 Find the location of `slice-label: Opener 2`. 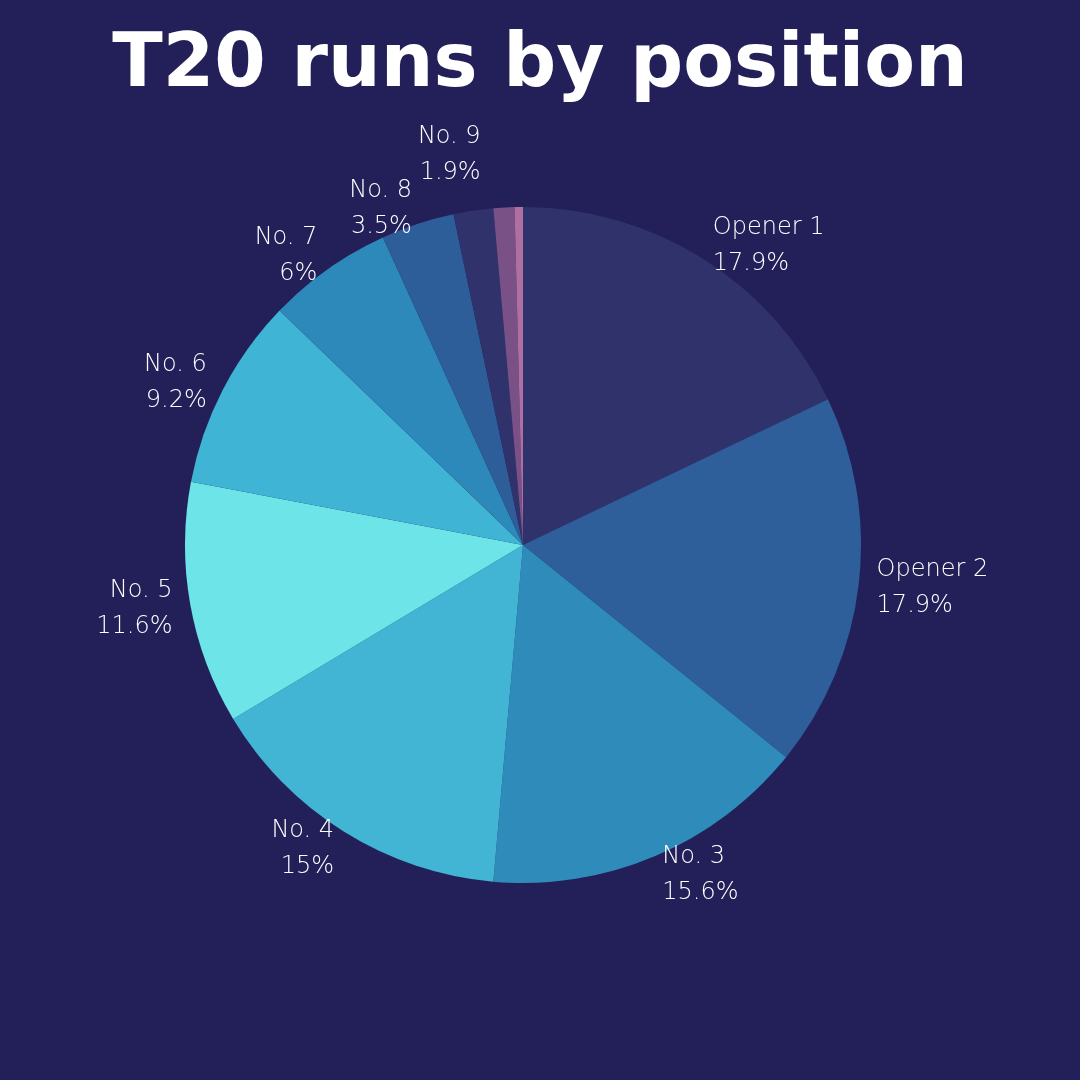

slice-label: Opener 2 is located at coordinates (932, 568).